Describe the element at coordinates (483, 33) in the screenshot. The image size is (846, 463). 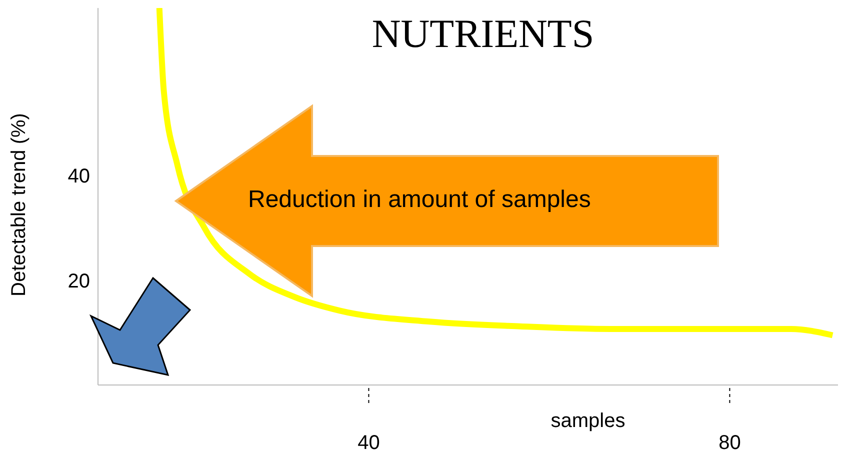
I see `chart-title: NUTRIENTS` at that location.